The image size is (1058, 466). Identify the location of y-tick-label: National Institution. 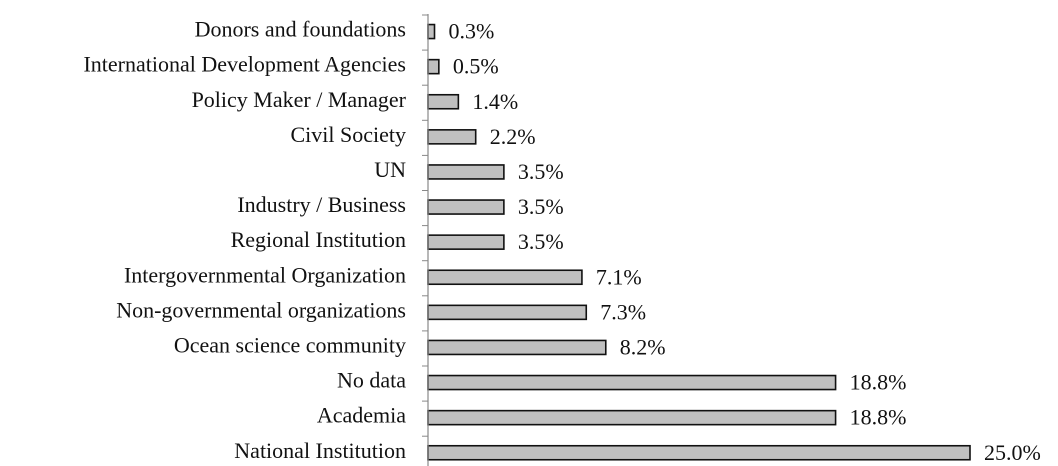
(320, 450).